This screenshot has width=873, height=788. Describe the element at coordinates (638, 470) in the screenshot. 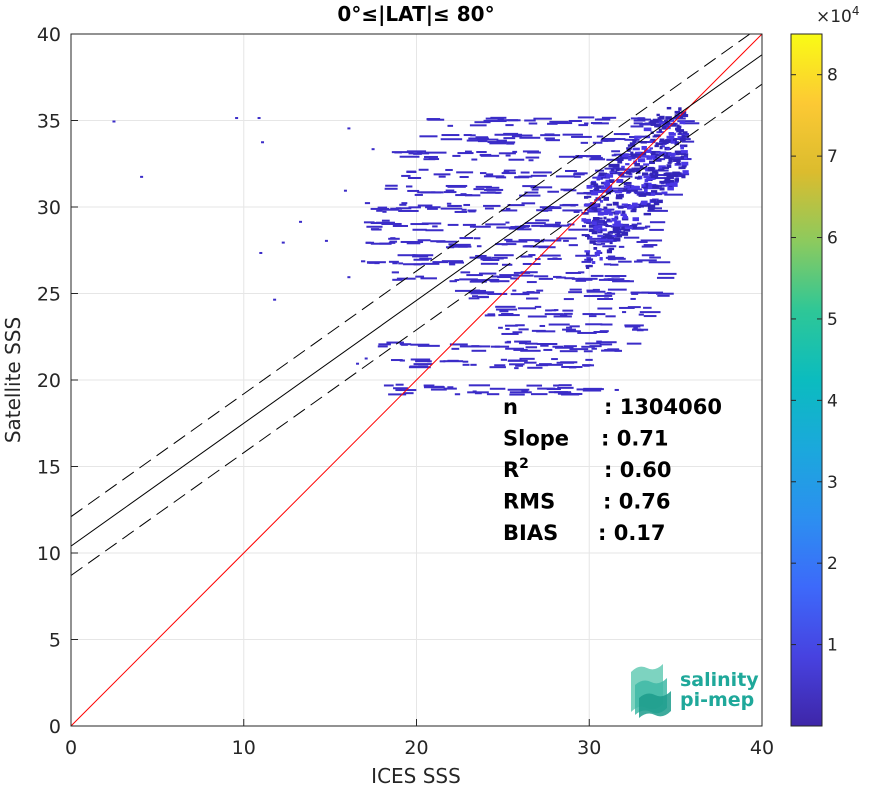

I see `stat-value: : 0.60` at that location.